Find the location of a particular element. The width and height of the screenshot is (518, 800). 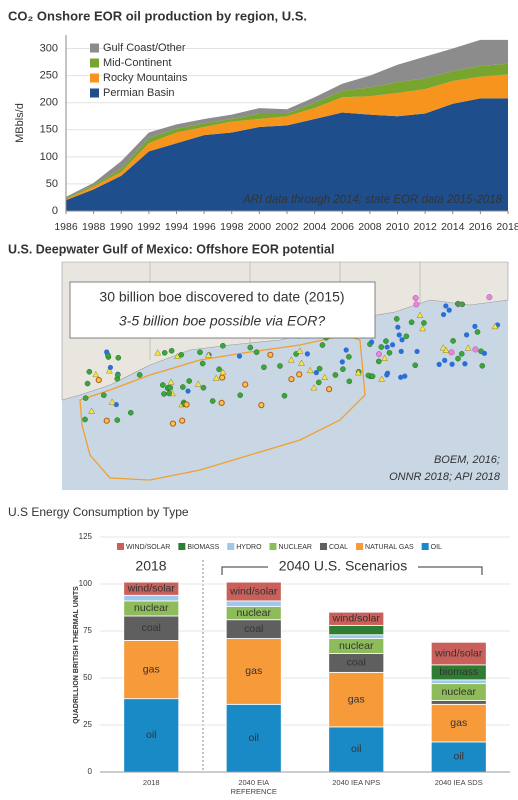

y-tick-label: 200 is located at coordinates (49, 103).